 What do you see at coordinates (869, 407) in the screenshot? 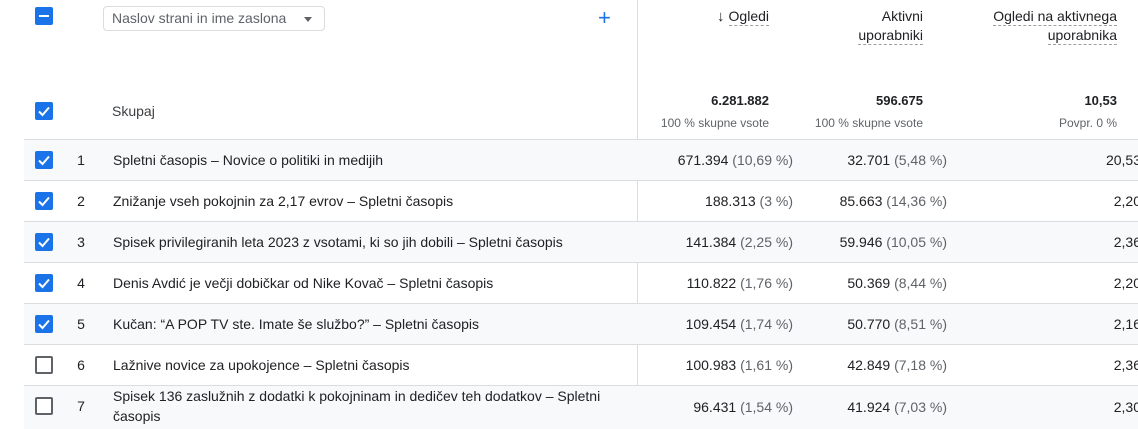
I see `cell-active-users-value: 41.924` at bounding box center [869, 407].